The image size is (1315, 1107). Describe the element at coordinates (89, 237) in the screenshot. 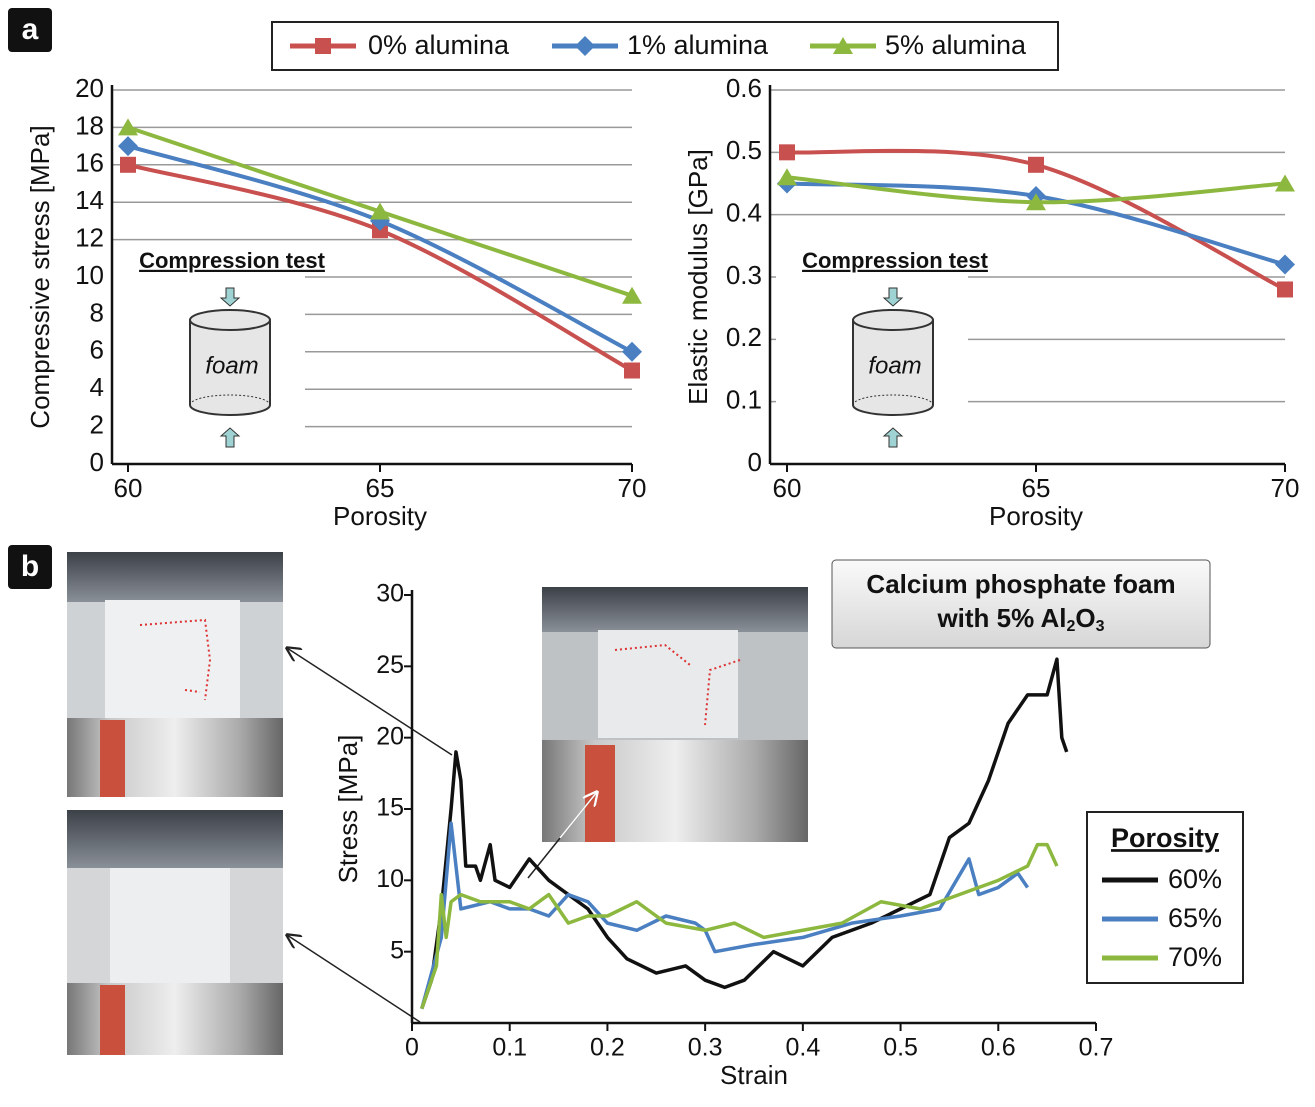

I see `y-tick-label: 12` at that location.